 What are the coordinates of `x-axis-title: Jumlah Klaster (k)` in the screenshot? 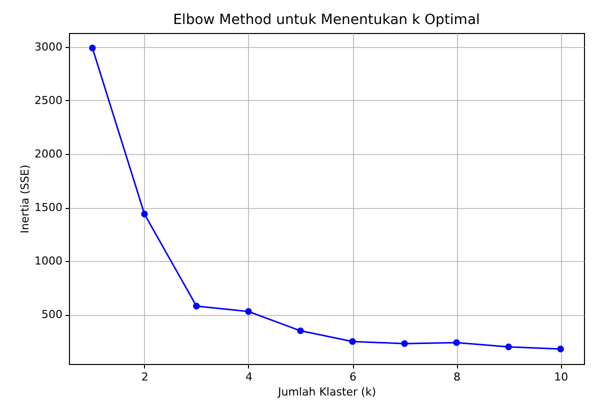 It's located at (326, 392).